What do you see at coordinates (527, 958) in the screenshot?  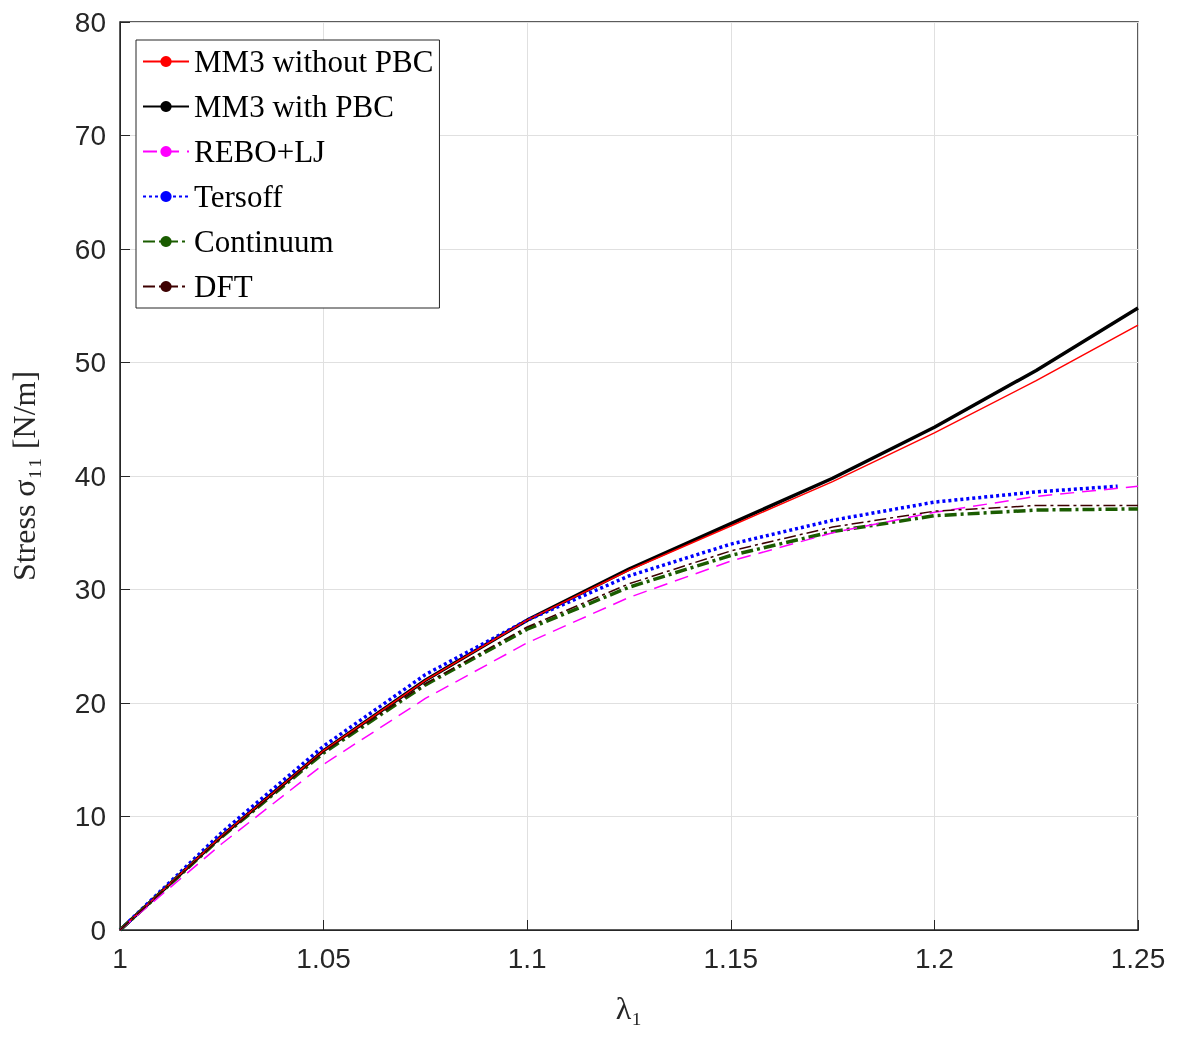 I see `x-tick-label: 1.1` at bounding box center [527, 958].